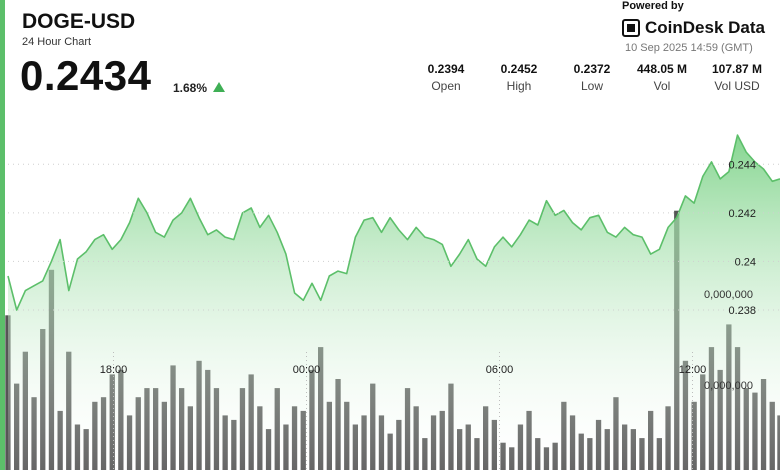 This screenshot has width=780, height=470. I want to click on stat-low: 0.2372 Low, so click(592, 77).